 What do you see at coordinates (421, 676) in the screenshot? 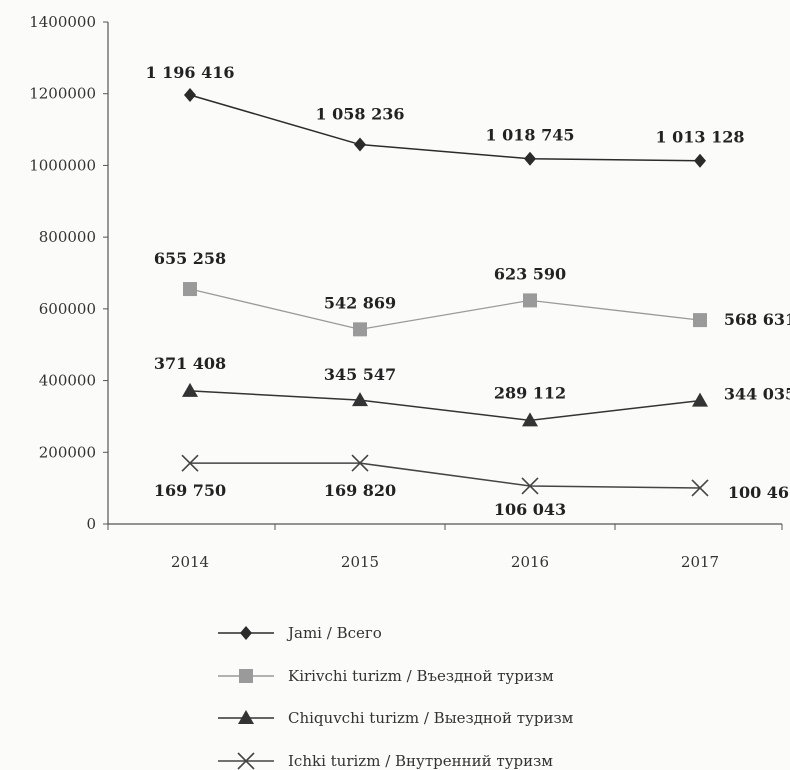
I see `legend-label: Kirivchi turizm / Въездной туризм` at bounding box center [421, 676].